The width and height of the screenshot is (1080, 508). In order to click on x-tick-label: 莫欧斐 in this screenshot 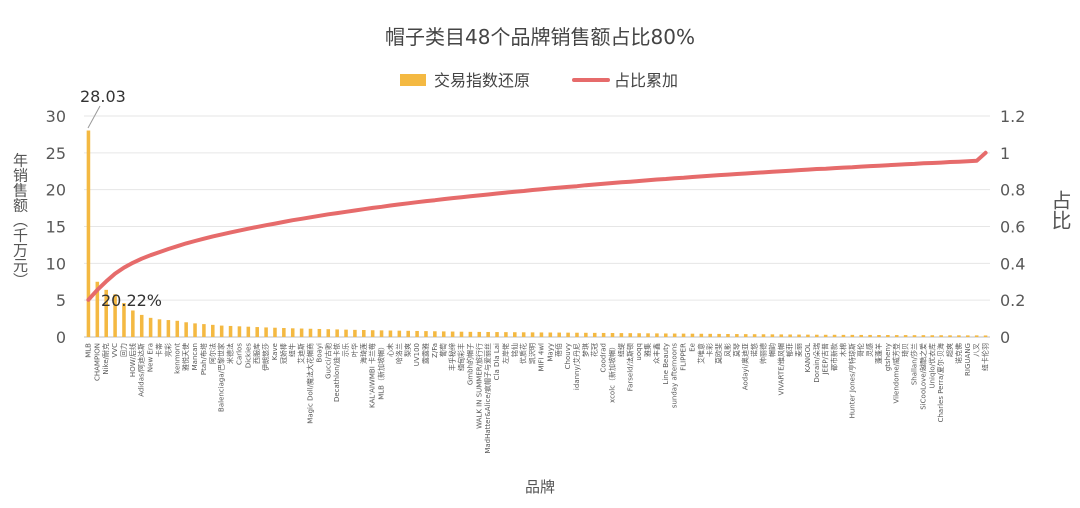, I will do `click(718, 353)`.